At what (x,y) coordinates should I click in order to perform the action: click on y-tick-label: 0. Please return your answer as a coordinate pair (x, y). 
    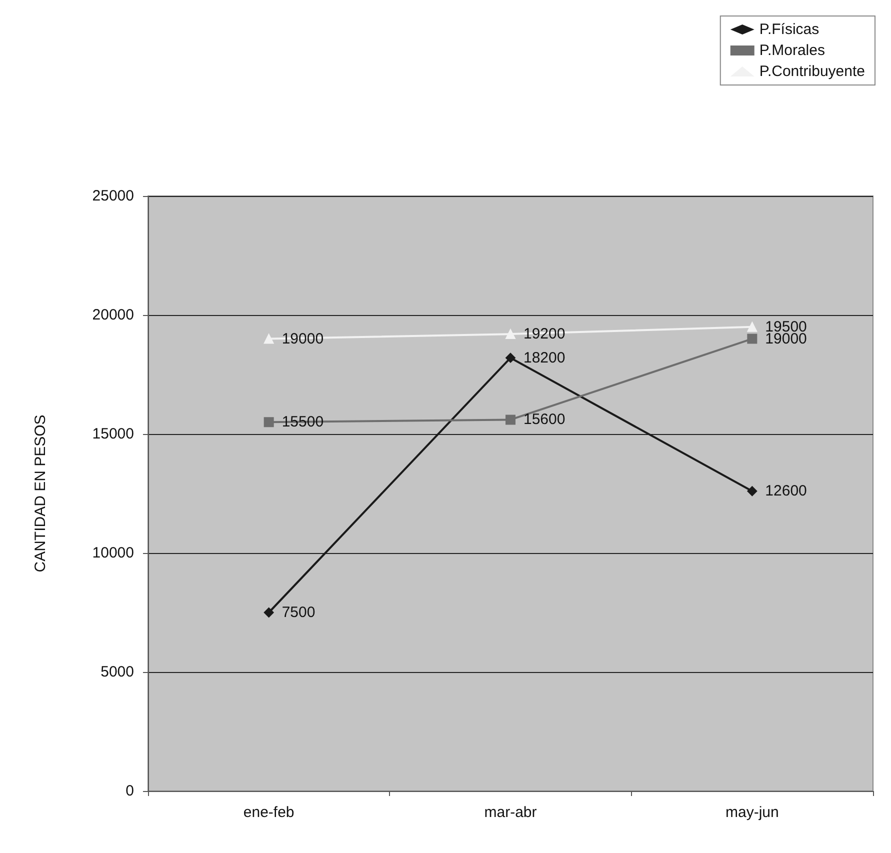
    Looking at the image, I should click on (130, 791).